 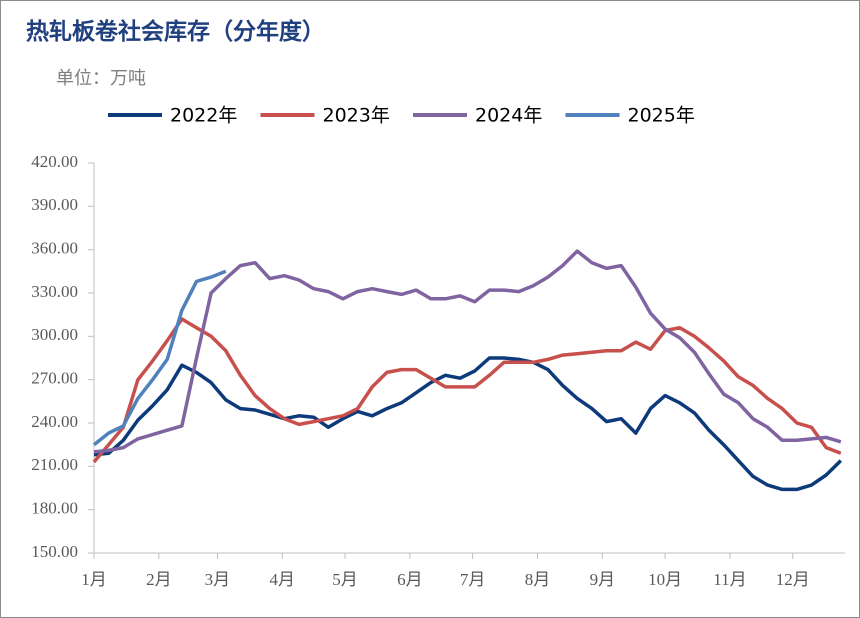 What do you see at coordinates (508, 116) in the screenshot?
I see `legend-label: 2024年` at bounding box center [508, 116].